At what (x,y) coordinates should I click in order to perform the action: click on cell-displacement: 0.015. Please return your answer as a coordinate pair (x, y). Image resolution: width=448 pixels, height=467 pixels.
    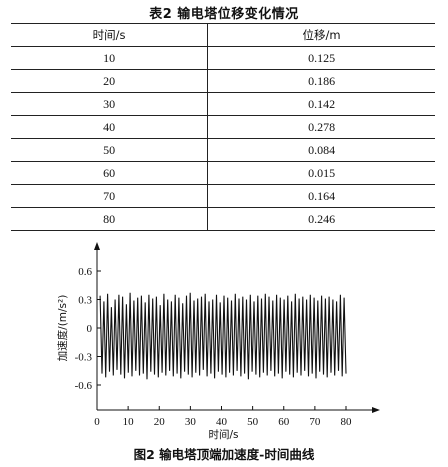
    Looking at the image, I should click on (321, 173).